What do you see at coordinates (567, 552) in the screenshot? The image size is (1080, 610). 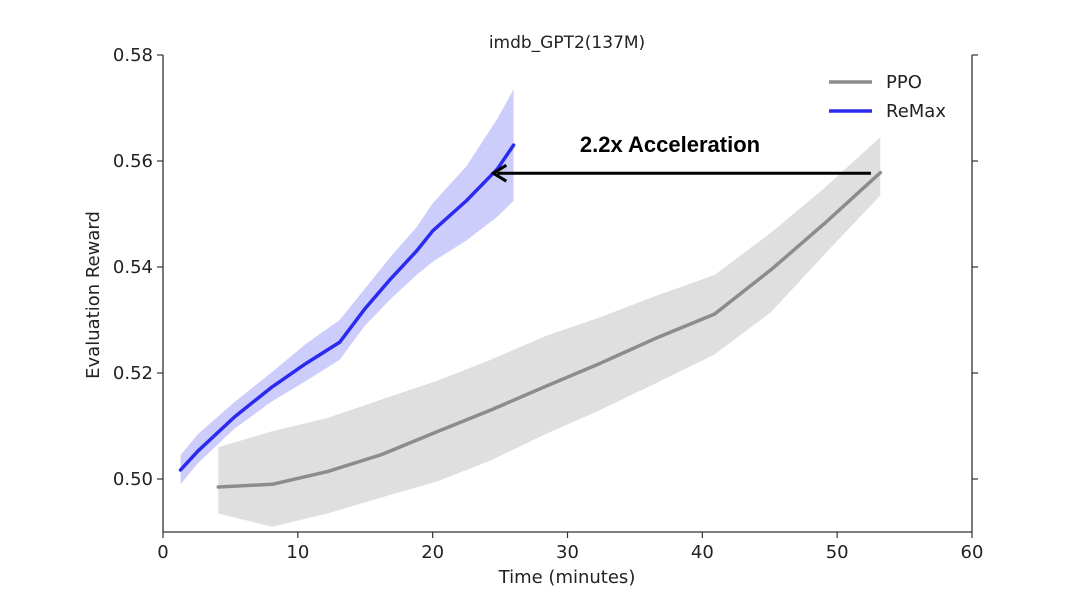 I see `x-tick-label: 30` at bounding box center [567, 552].